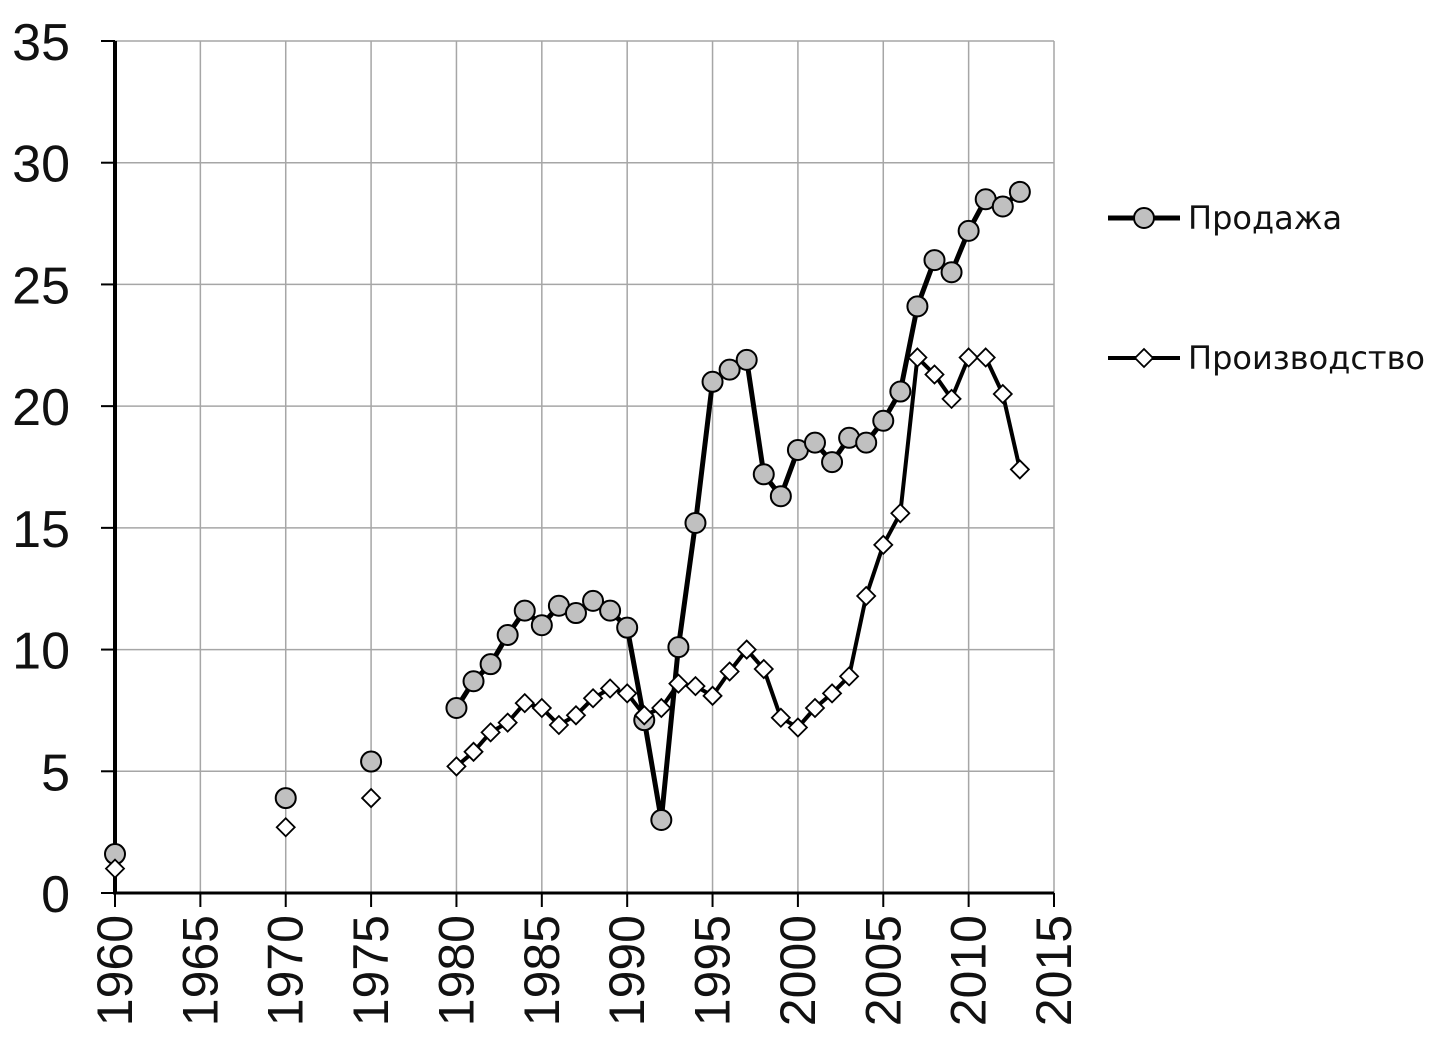  What do you see at coordinates (883, 545) in the screenshot?
I see `series-2-point-2005` at bounding box center [883, 545].